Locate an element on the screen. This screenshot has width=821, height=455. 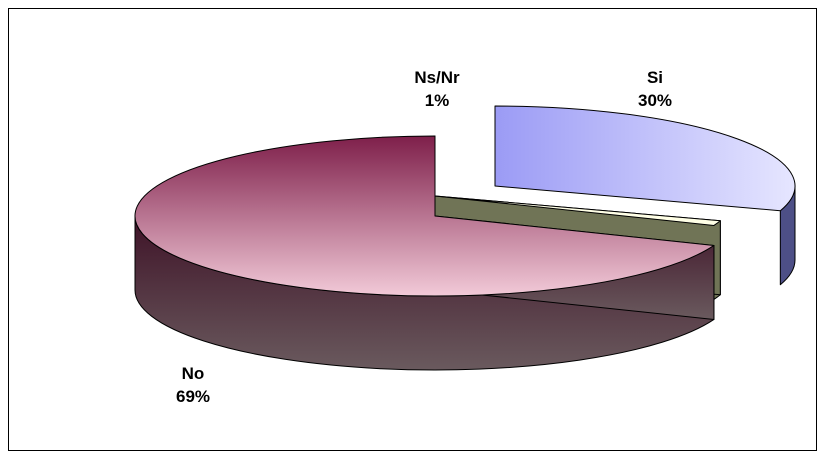
slice-name-si: Si is located at coordinates (655, 77).